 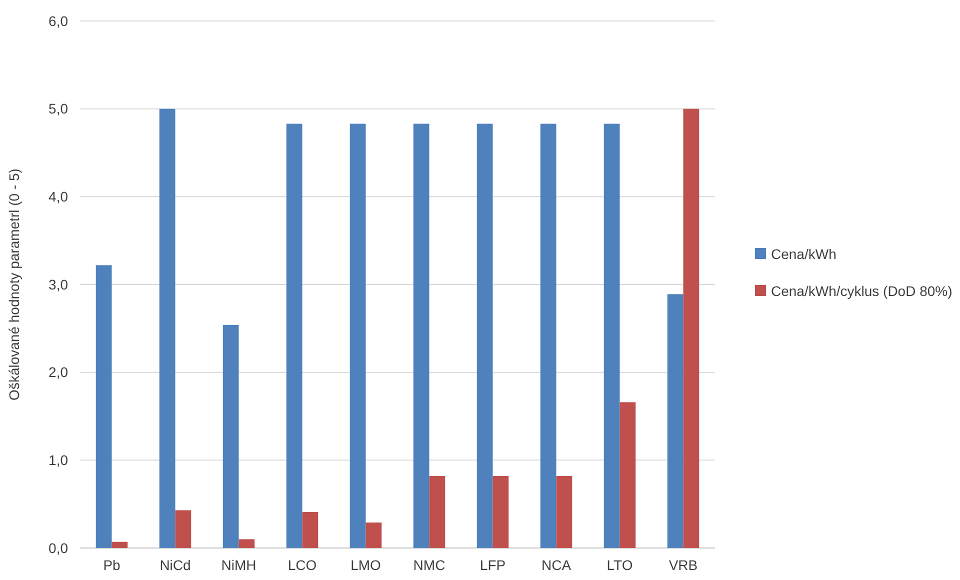 What do you see at coordinates (58, 284) in the screenshot?
I see `y-tick-label: 3,0` at bounding box center [58, 284].